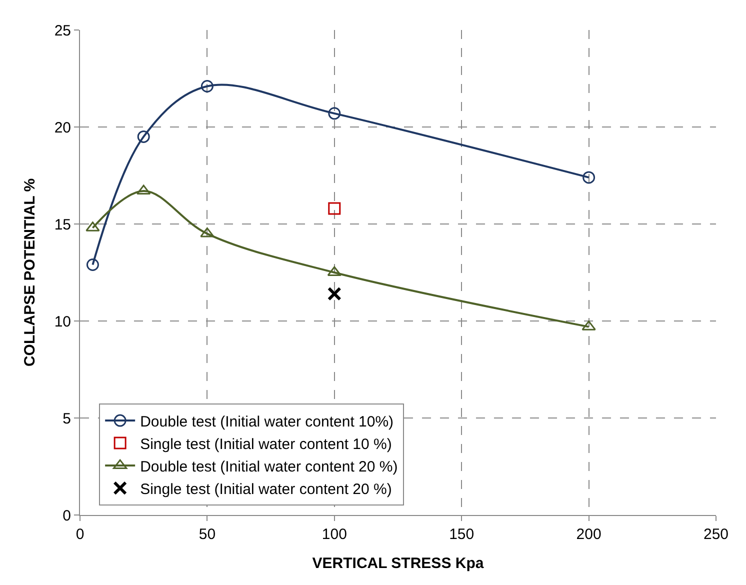  Describe the element at coordinates (269, 467) in the screenshot. I see `legend-label: Double test (Initial water content 20 %)` at that location.